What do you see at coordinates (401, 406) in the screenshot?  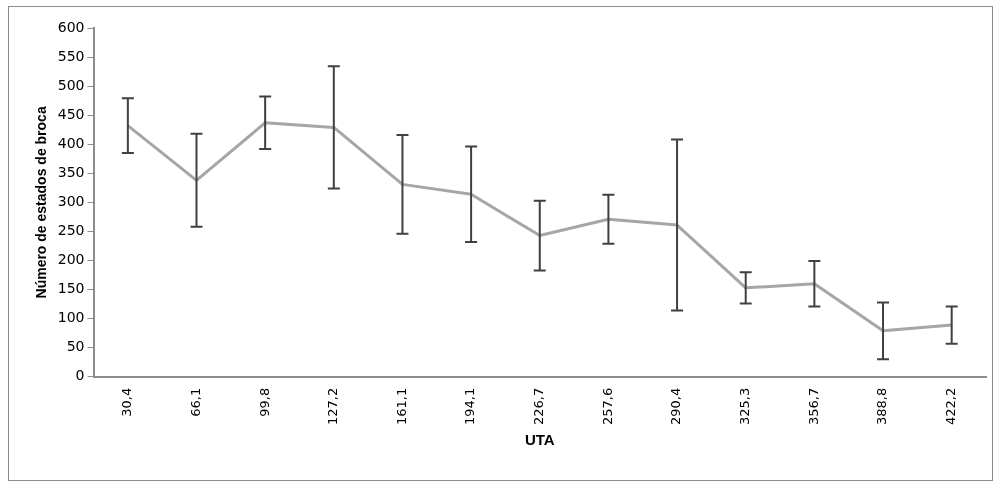 I see `x-tick-label: 161,1` at bounding box center [401, 406].